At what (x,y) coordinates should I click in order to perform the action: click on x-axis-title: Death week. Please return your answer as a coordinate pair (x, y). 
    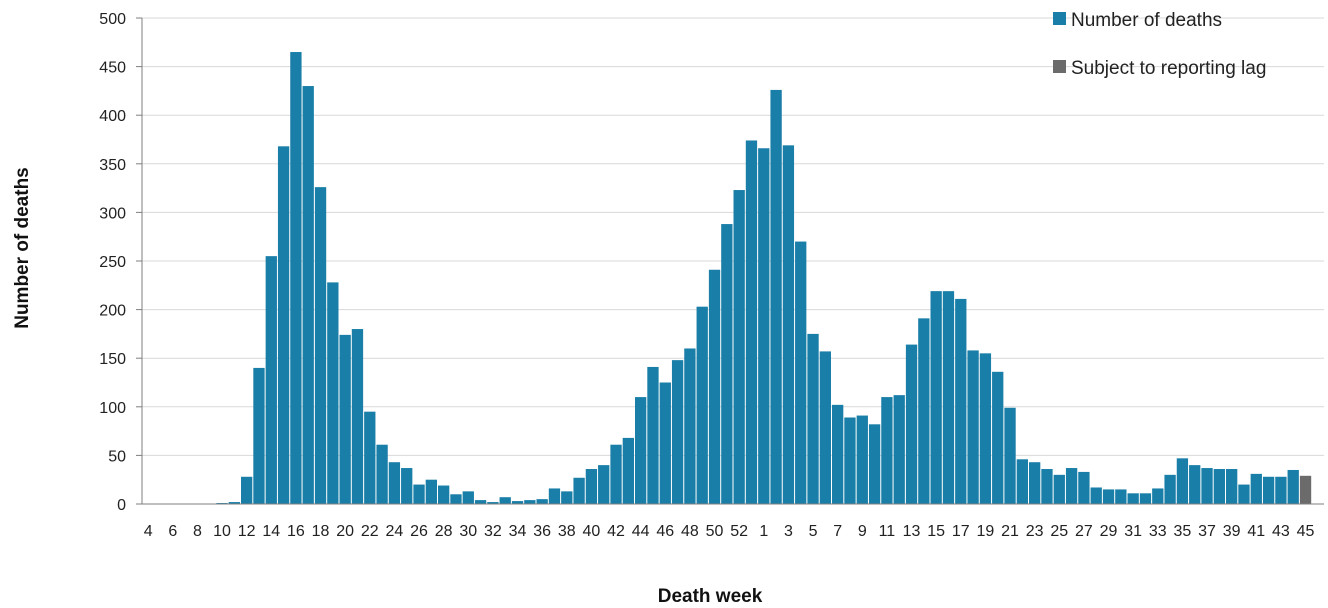
    Looking at the image, I should click on (710, 596).